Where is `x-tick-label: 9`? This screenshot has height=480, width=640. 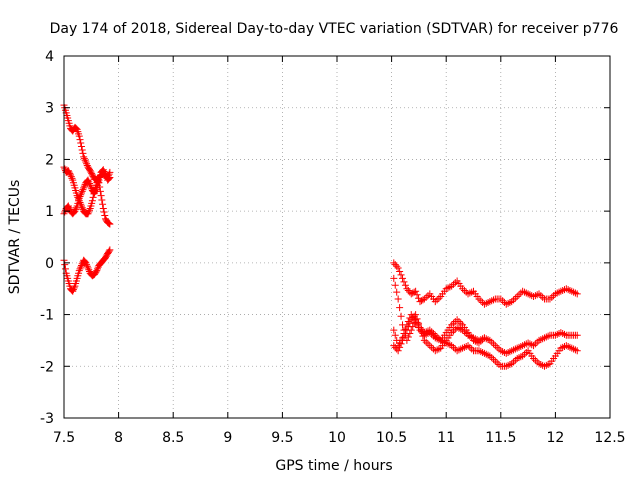
x-tick-label: 9 is located at coordinates (227, 438).